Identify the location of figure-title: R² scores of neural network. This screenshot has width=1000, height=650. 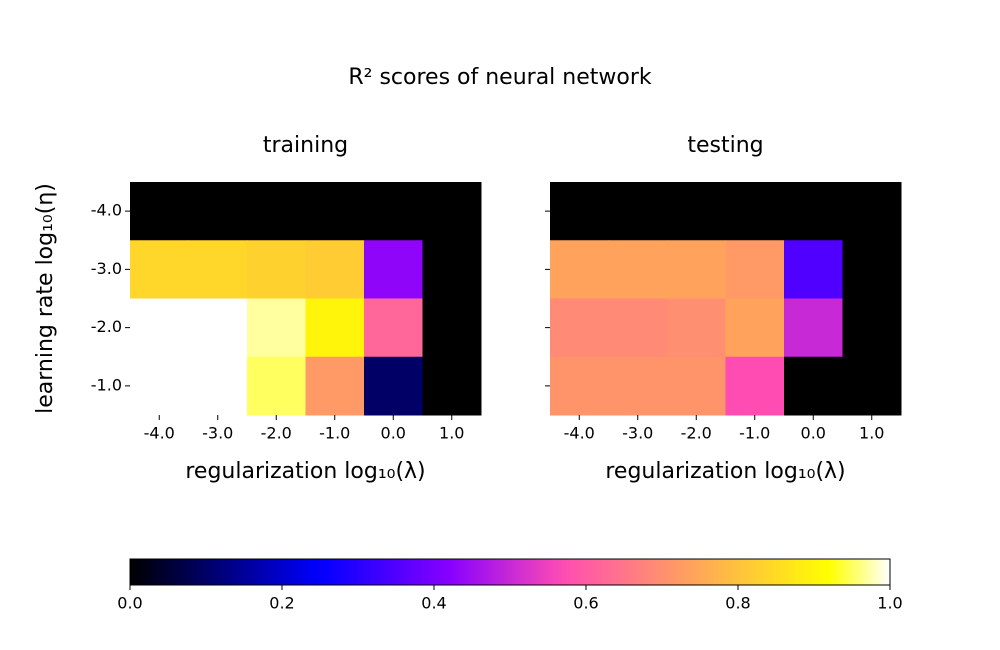
(500, 77).